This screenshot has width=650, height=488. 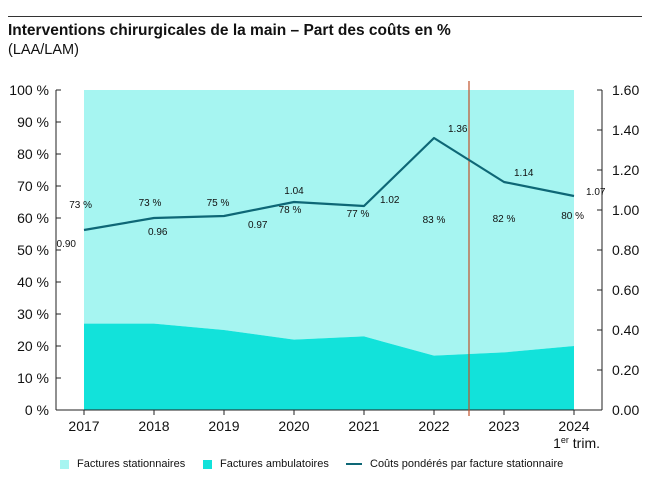 I want to click on top-rule, so click(x=325, y=16).